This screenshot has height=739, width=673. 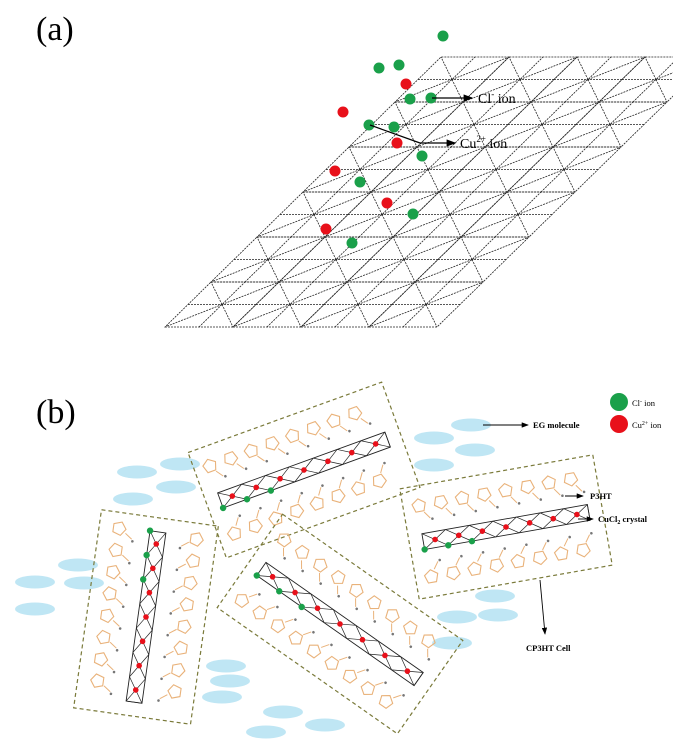 What do you see at coordinates (55, 29) in the screenshot?
I see `panel-a-label: (a)` at bounding box center [55, 29].